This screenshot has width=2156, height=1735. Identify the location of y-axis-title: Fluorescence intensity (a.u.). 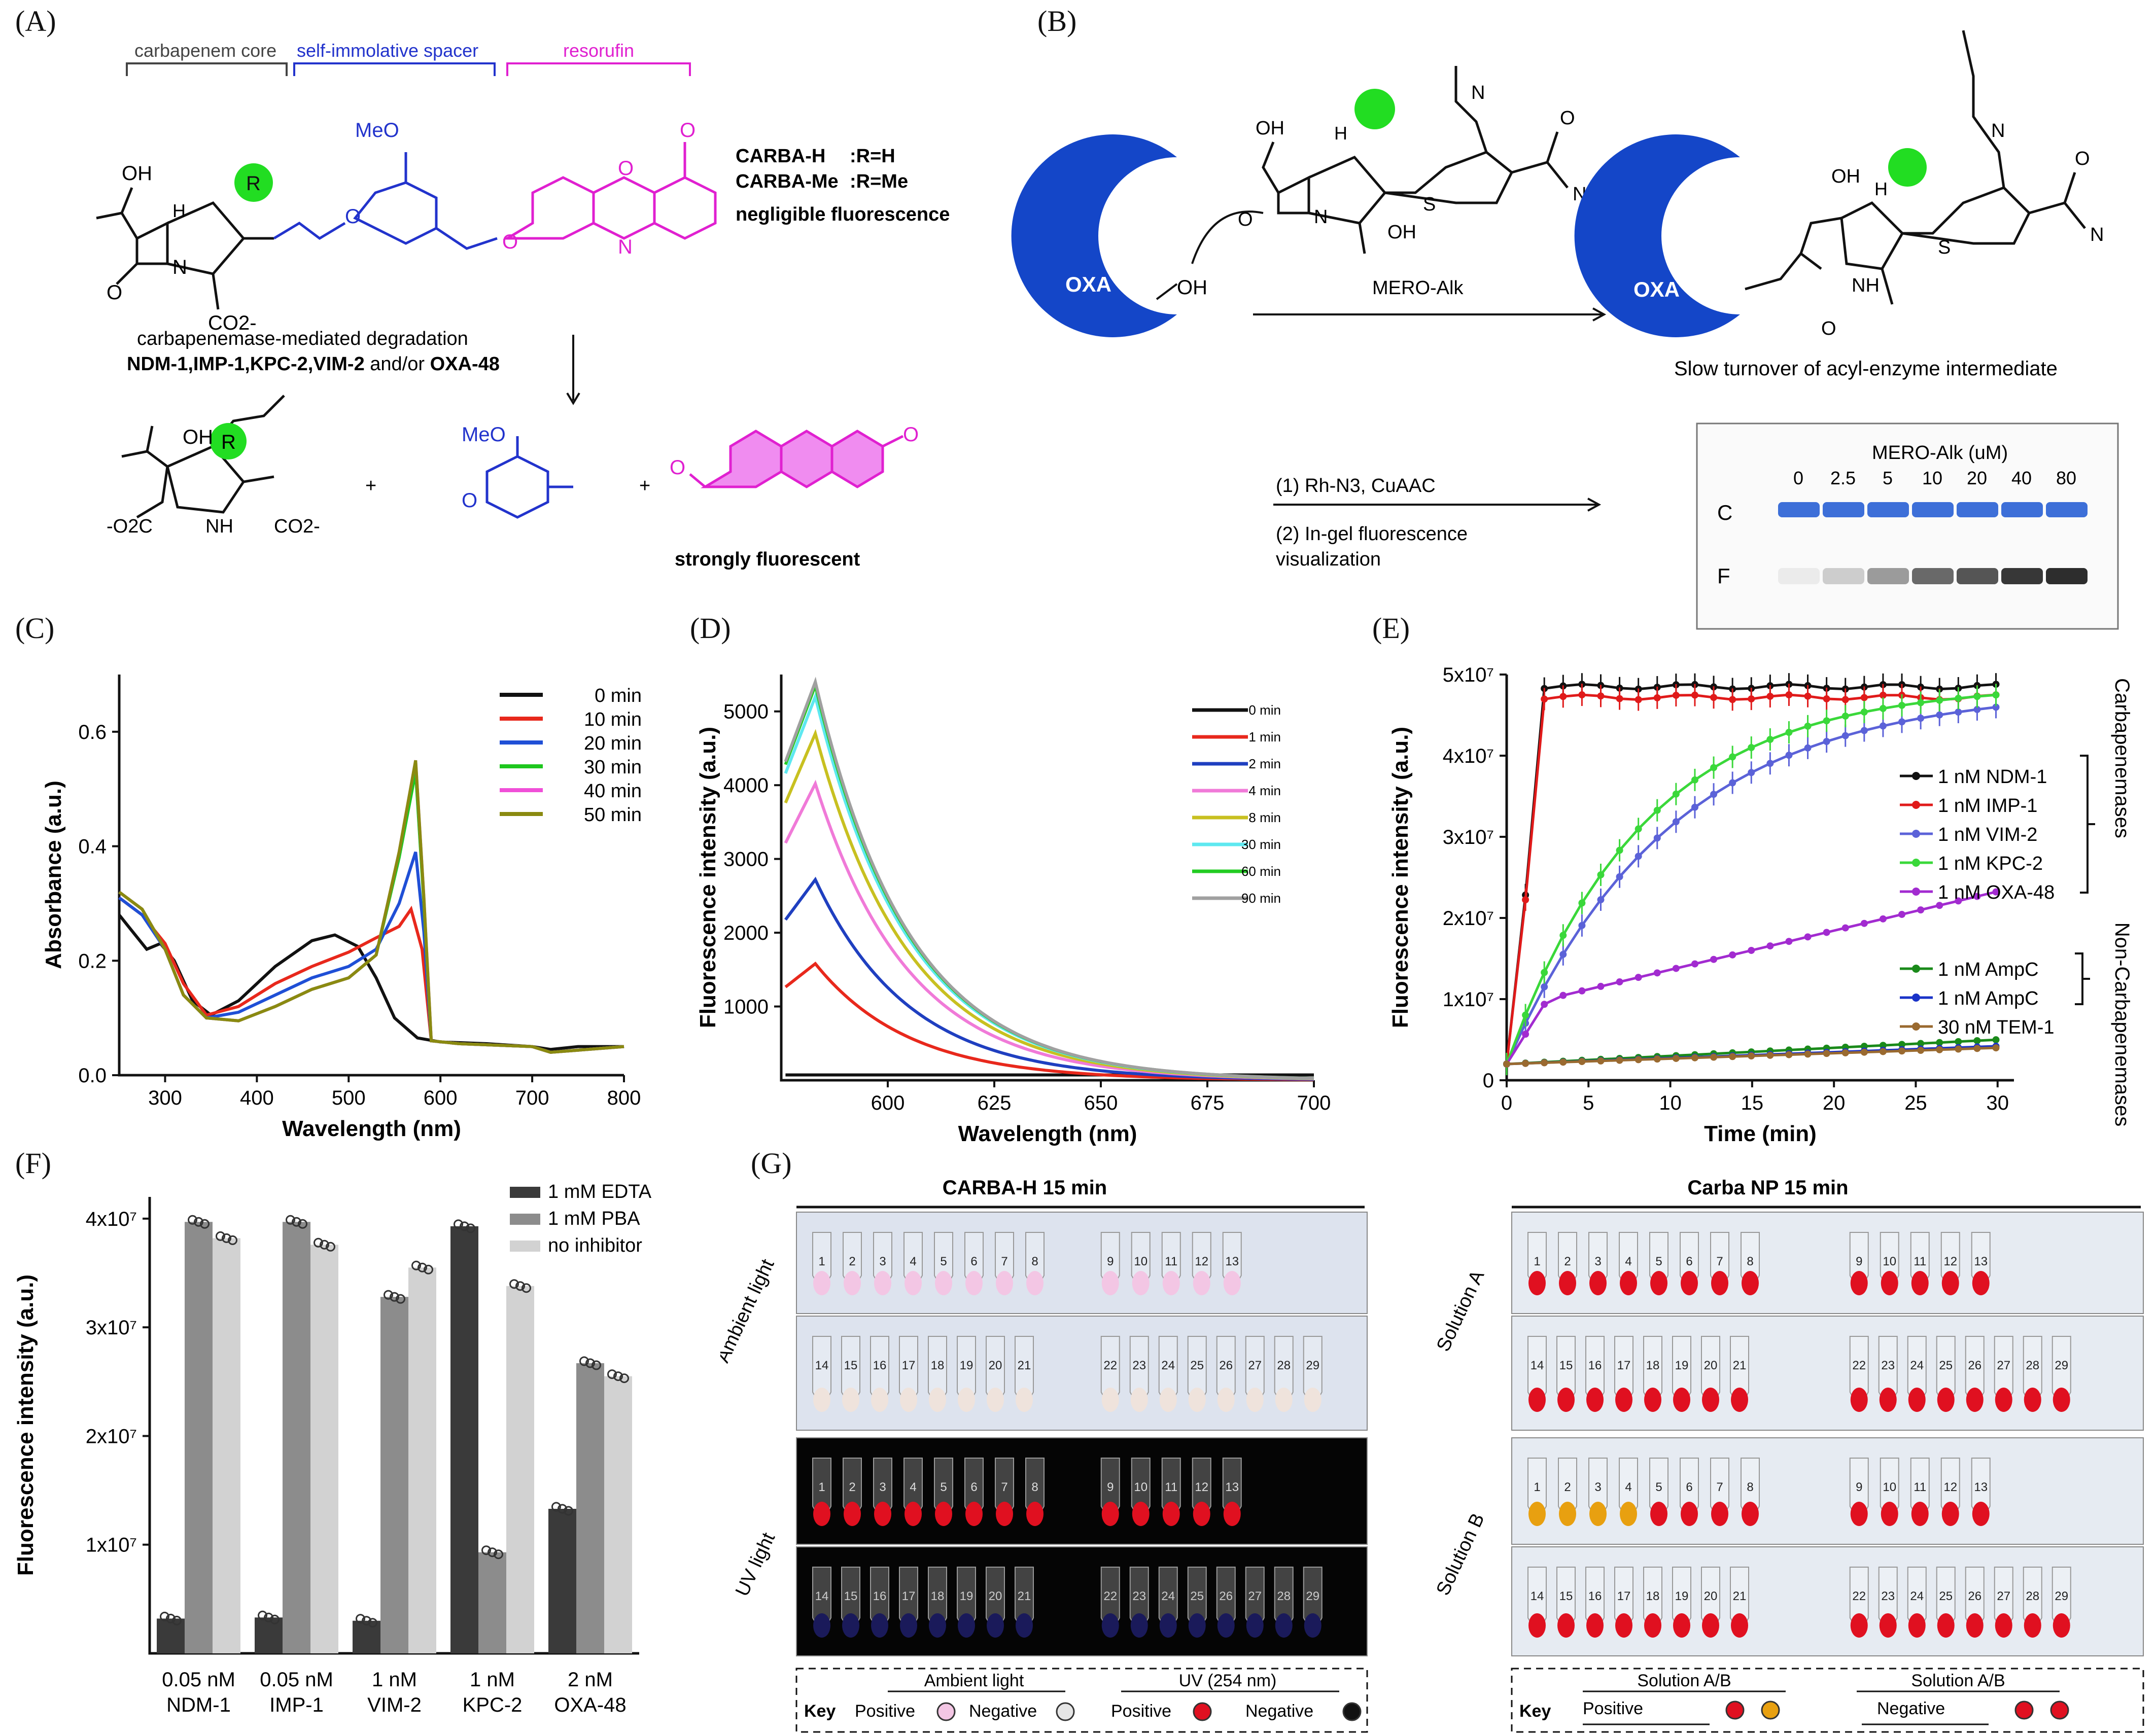
(708, 877).